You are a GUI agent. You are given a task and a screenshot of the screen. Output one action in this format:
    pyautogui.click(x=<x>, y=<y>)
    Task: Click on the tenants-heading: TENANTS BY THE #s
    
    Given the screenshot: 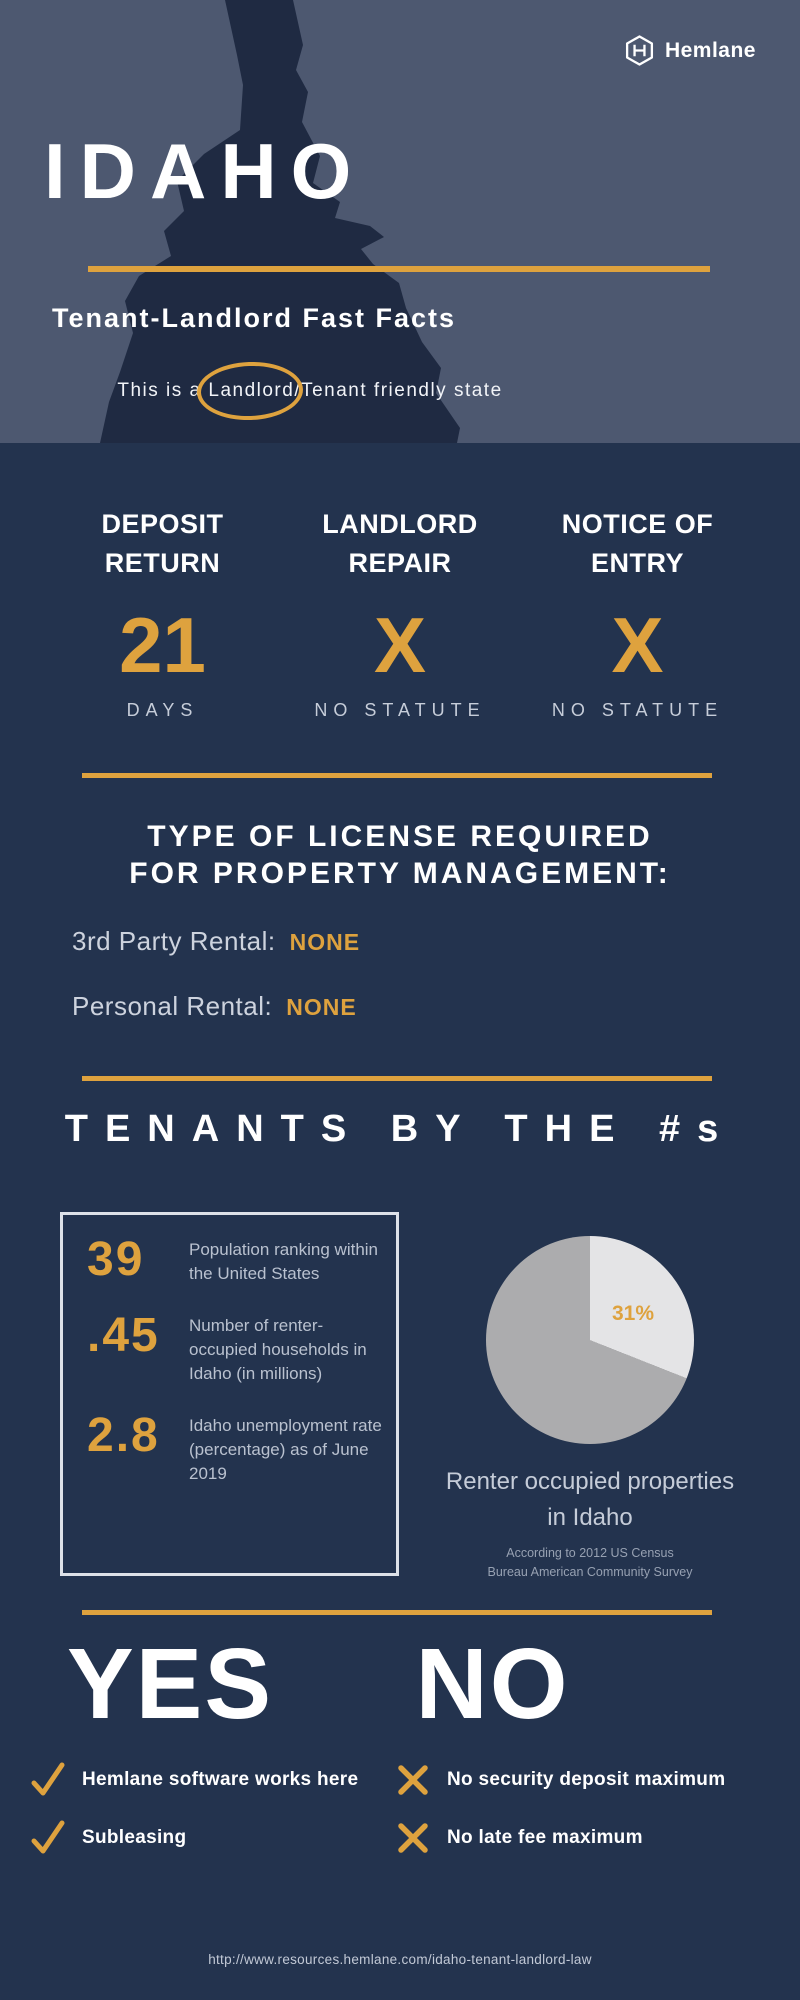 What is the action you would take?
    pyautogui.click(x=400, y=1129)
    